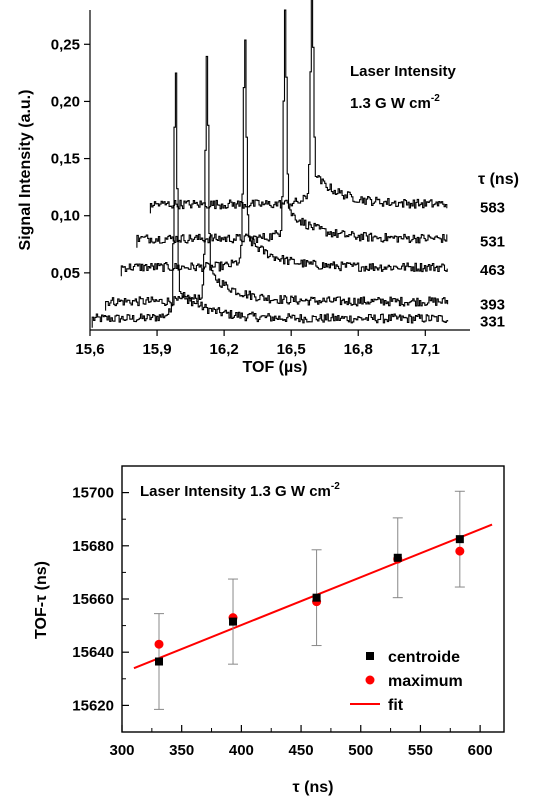 Image resolution: width=540 pixels, height=801 pixels. I want to click on c1-x-tick-label: 16,8, so click(358, 349).